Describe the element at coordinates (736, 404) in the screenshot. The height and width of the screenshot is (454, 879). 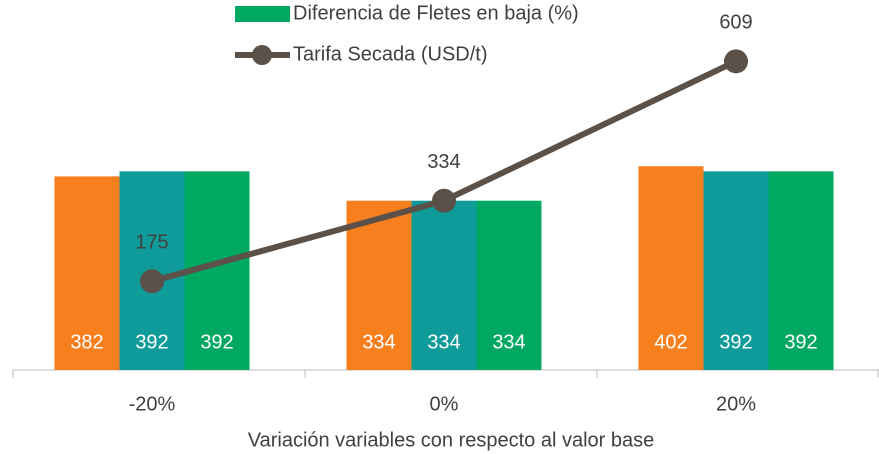
I see `x-tick-label: 20%` at that location.